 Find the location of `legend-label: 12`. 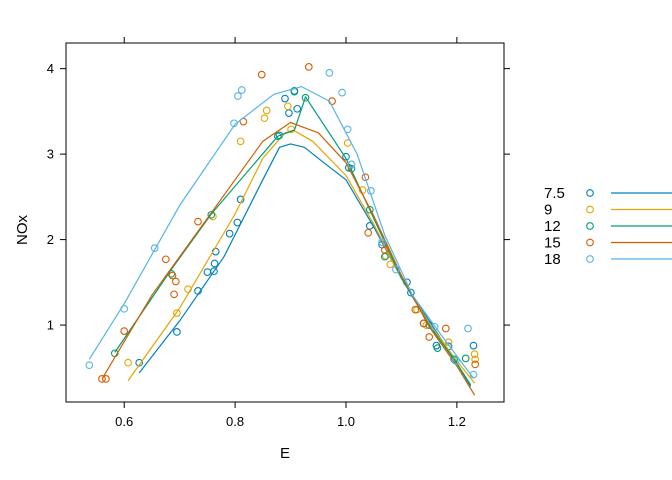

legend-label: 12 is located at coordinates (552, 226).